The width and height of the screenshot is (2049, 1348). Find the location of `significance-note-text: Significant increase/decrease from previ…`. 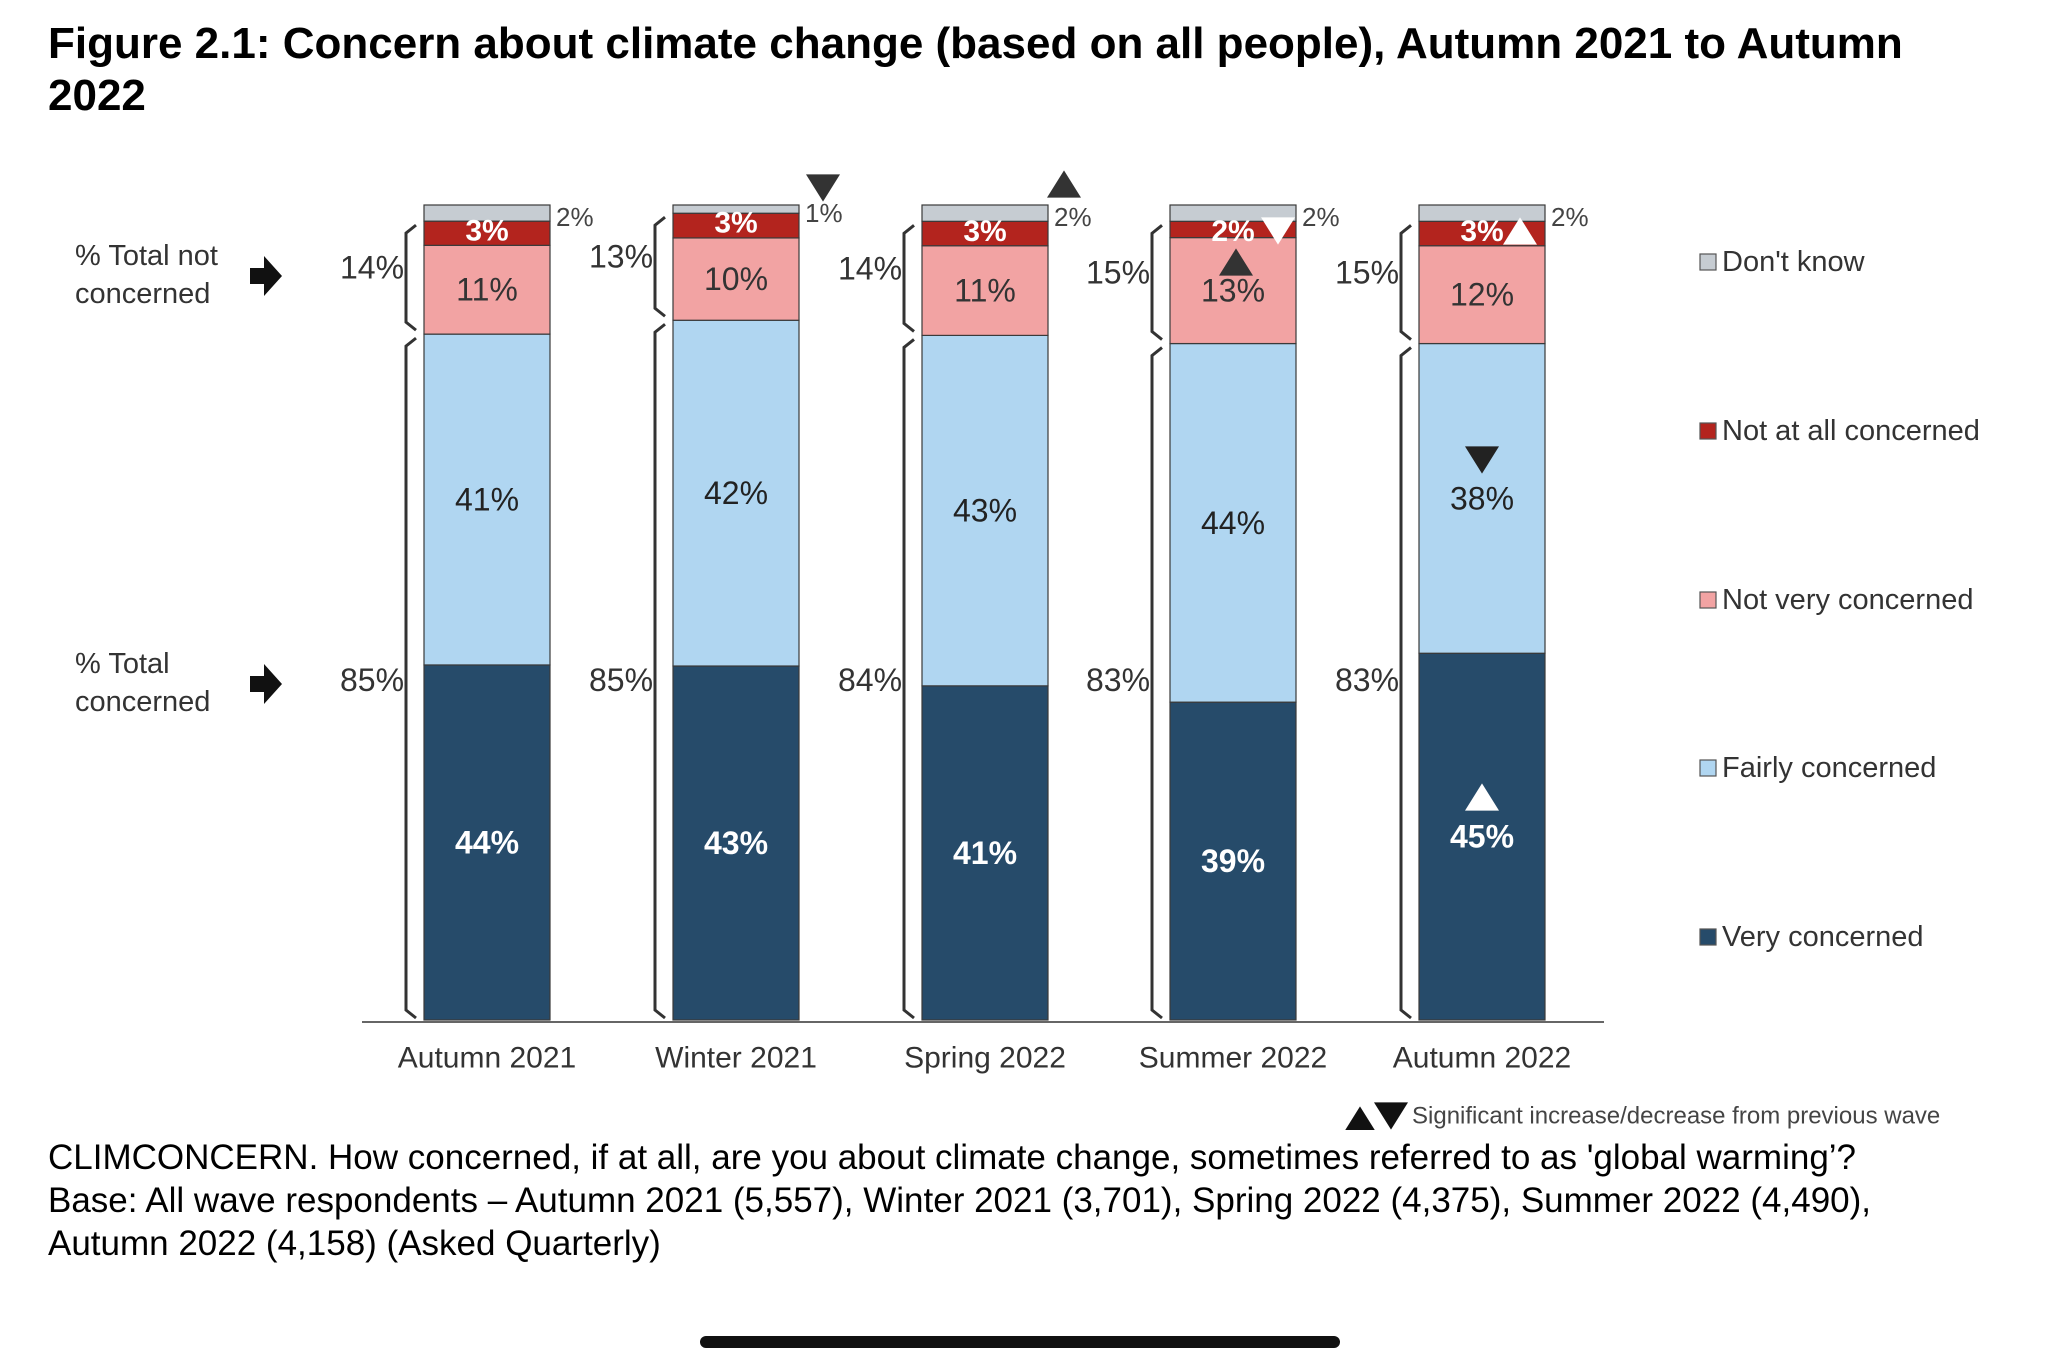

significance-note-text: Significant increase/decrease from previ… is located at coordinates (1676, 1116).